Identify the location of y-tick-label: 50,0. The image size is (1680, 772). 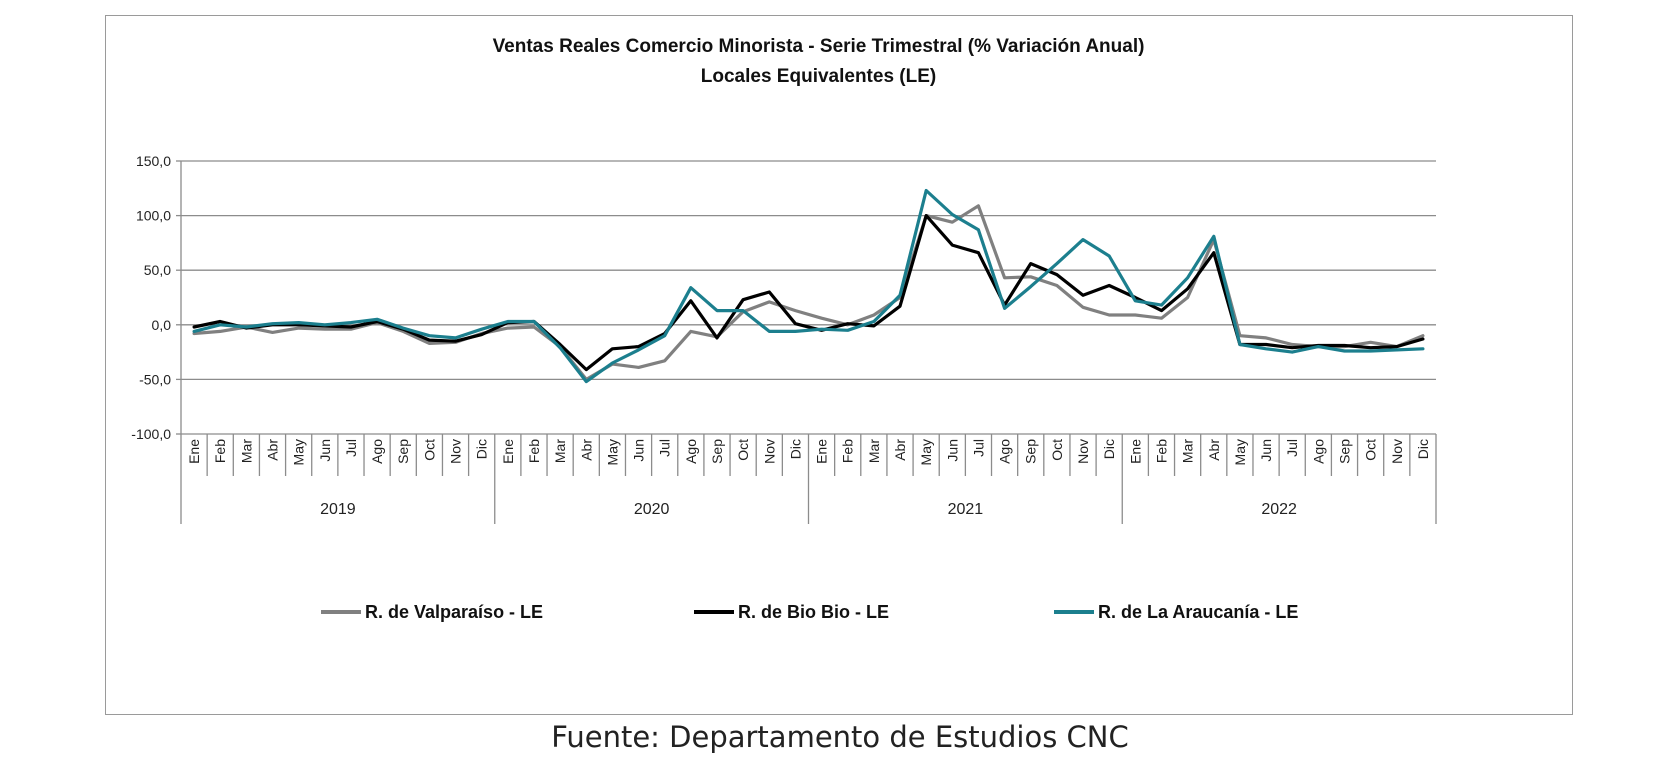
(157, 270).